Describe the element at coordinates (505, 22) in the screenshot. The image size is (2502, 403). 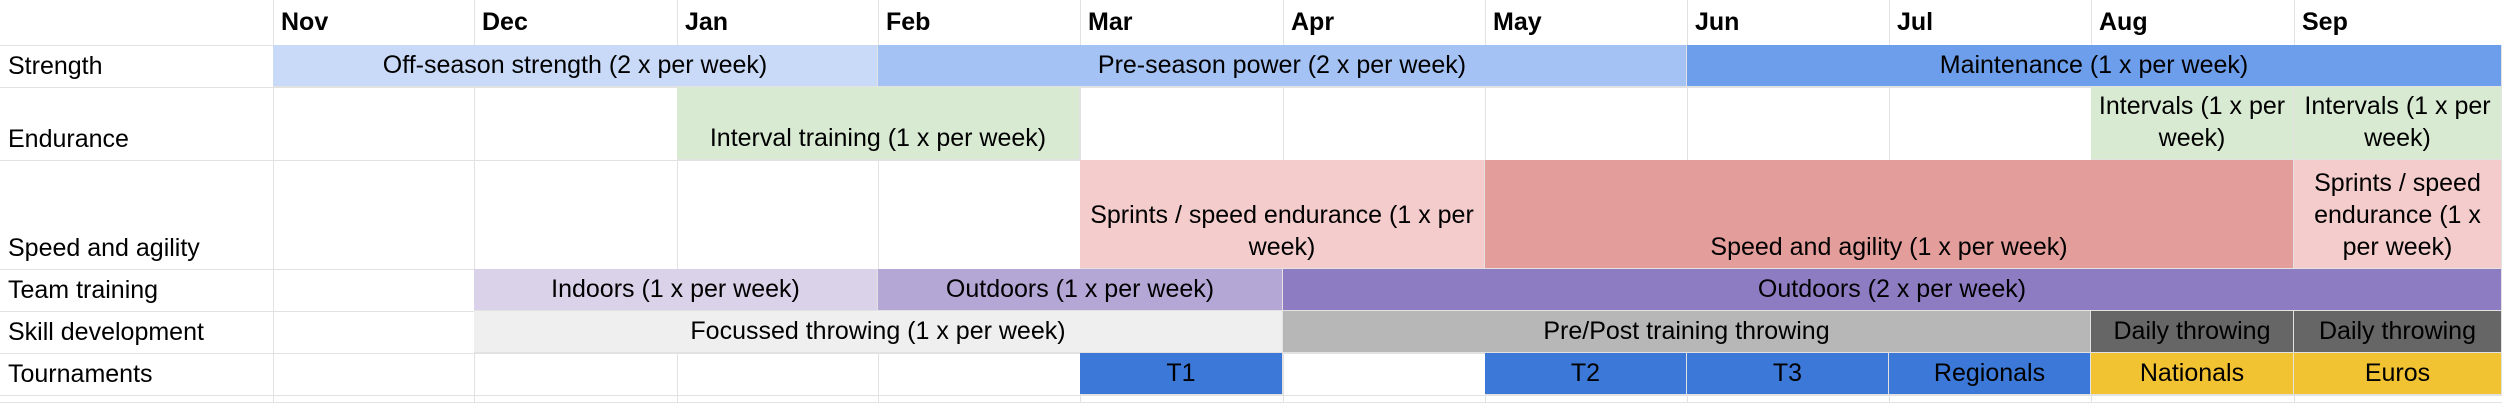
I see `month-header-dec: Dec` at that location.